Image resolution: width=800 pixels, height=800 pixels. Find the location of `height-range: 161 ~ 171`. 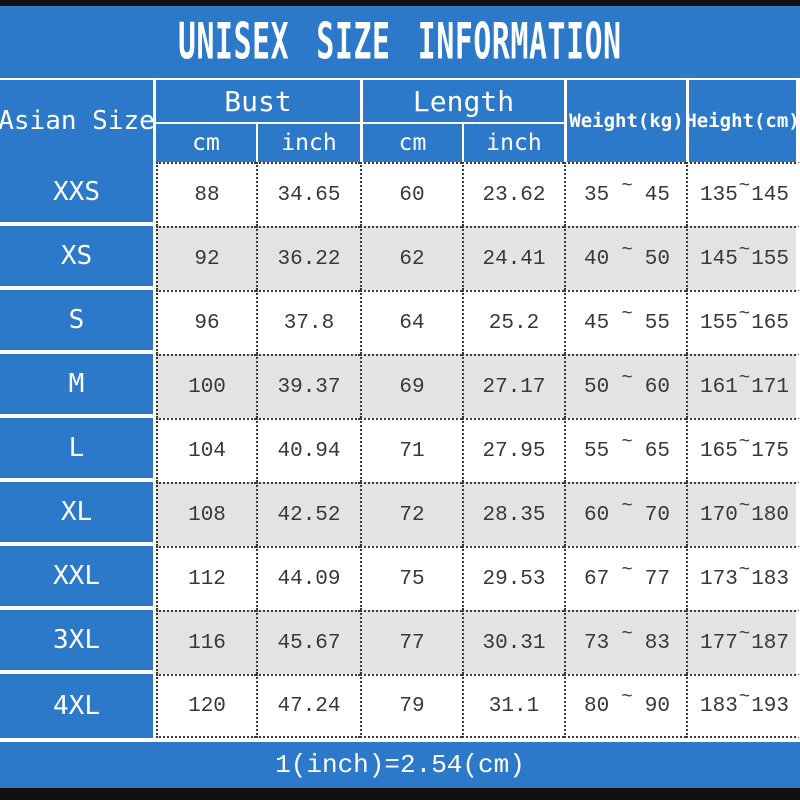

height-range: 161 ~ 171 is located at coordinates (743, 386).